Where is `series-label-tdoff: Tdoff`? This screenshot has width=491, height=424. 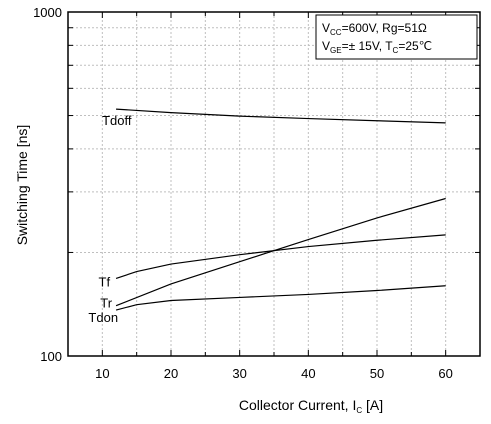 series-label-tdoff: Tdoff is located at coordinates (117, 120).